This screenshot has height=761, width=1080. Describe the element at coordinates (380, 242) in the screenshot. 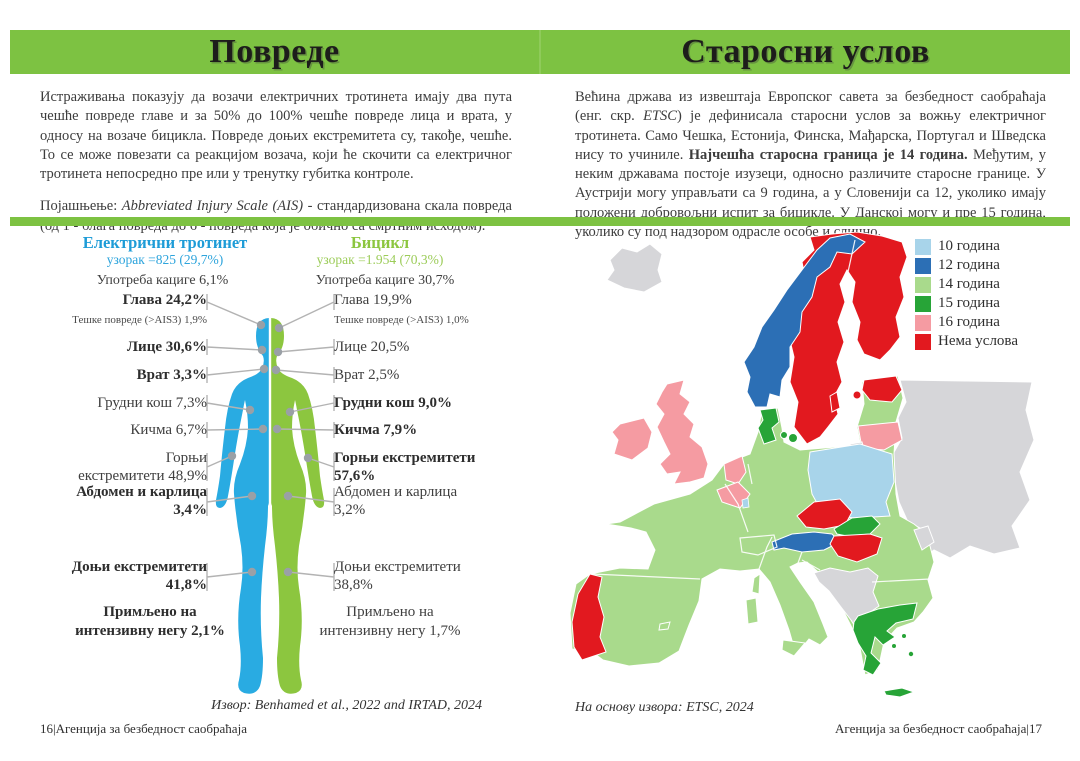

I see `column-title-bicycle: Бицикл` at that location.